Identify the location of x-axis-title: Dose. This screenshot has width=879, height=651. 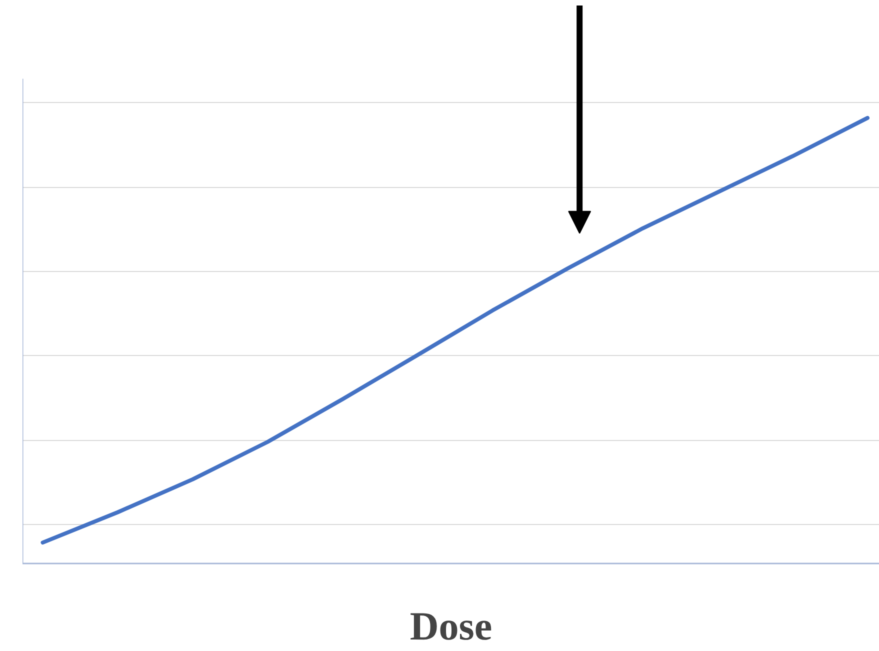
(451, 626).